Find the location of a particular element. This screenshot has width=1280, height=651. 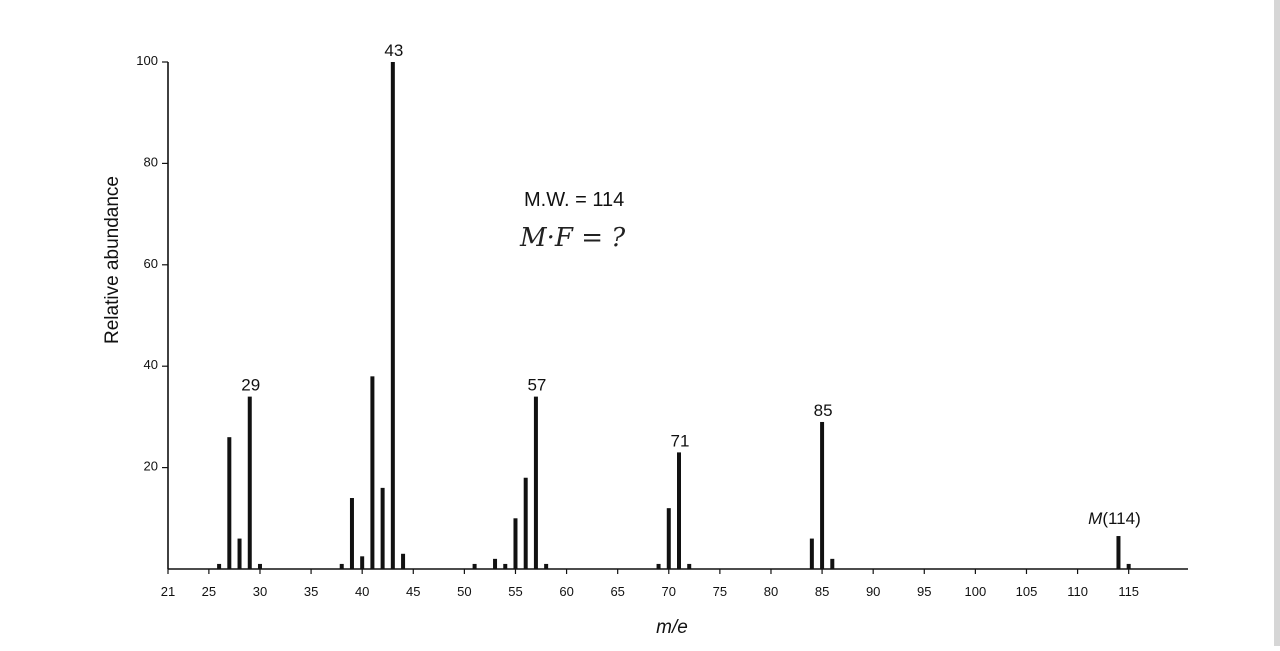

peak-label: M(114) is located at coordinates (1114, 518).